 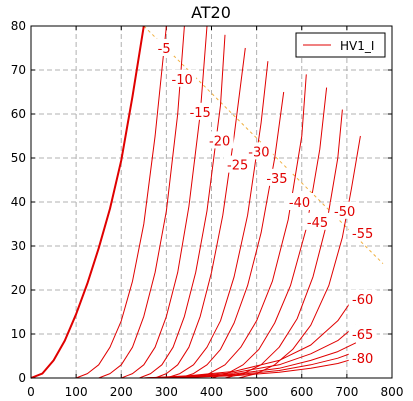 What do you see at coordinates (18, 290) in the screenshot?
I see `y-tick-label: 20` at bounding box center [18, 290].